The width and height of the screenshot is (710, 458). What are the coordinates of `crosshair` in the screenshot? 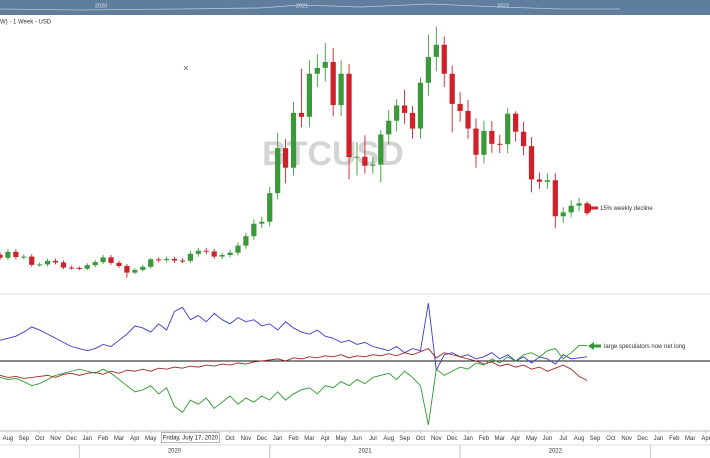 It's located at (186, 68).